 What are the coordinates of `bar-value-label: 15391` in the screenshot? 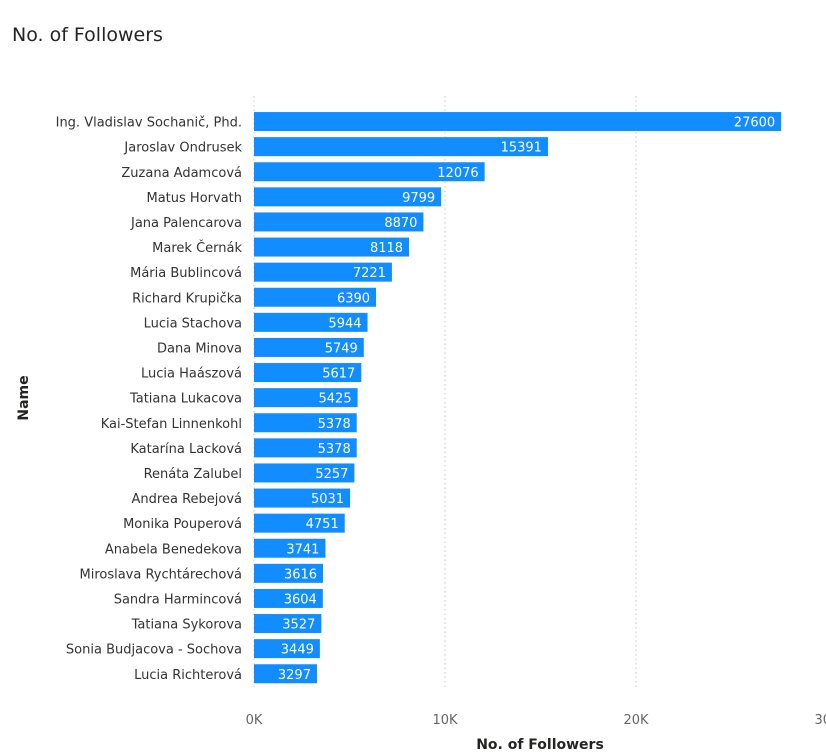 It's located at (521, 148).